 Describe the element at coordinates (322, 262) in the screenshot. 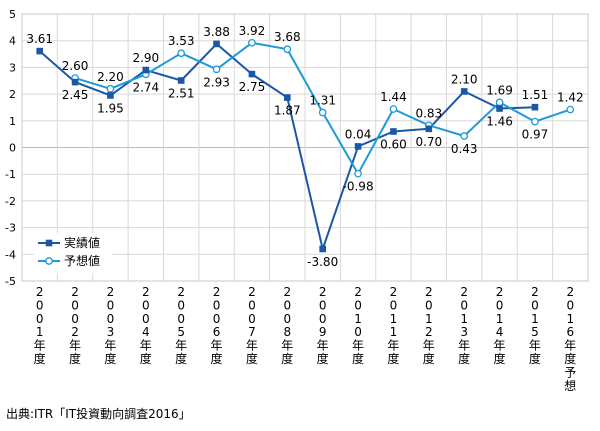

I see `data-label-actual: -3.80` at that location.